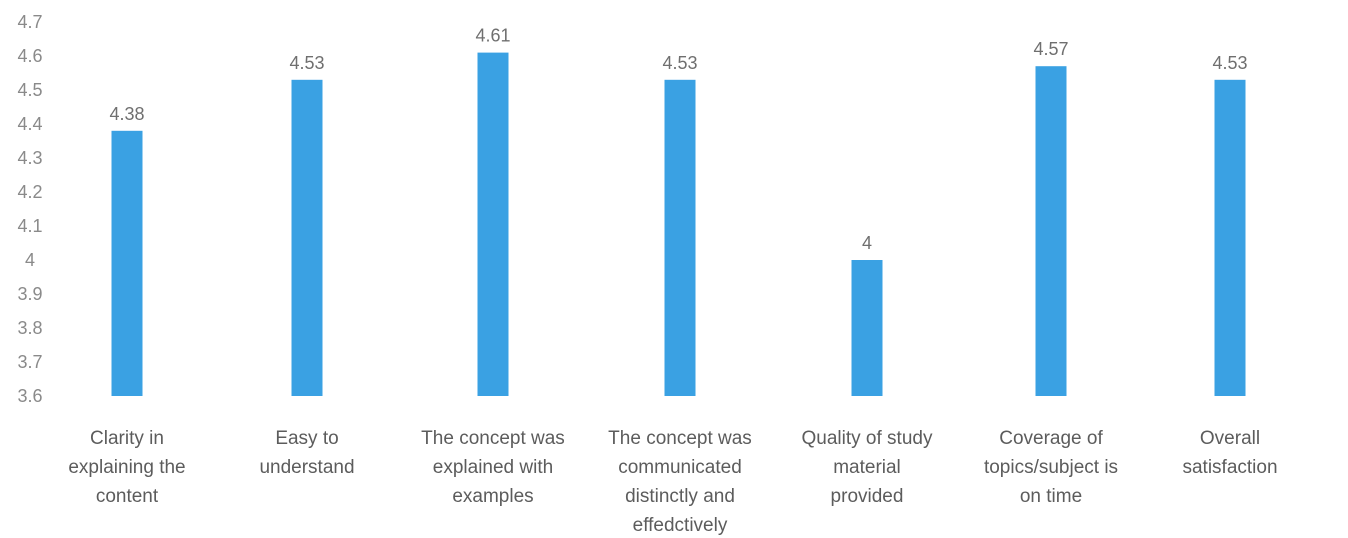 Image resolution: width=1348 pixels, height=538 pixels. Describe the element at coordinates (29, 396) in the screenshot. I see `y-tick-label: 3.6` at that location.